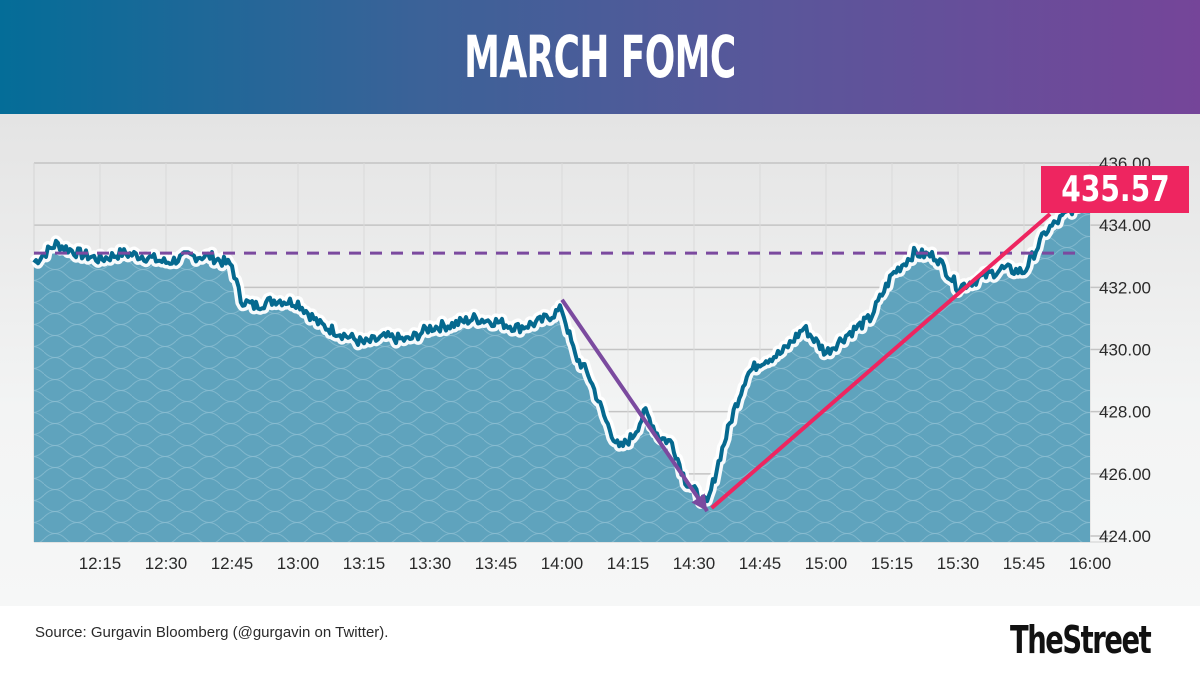 The height and width of the screenshot is (683, 1200). I want to click on svg-text: 428.00, so click(1125, 412).